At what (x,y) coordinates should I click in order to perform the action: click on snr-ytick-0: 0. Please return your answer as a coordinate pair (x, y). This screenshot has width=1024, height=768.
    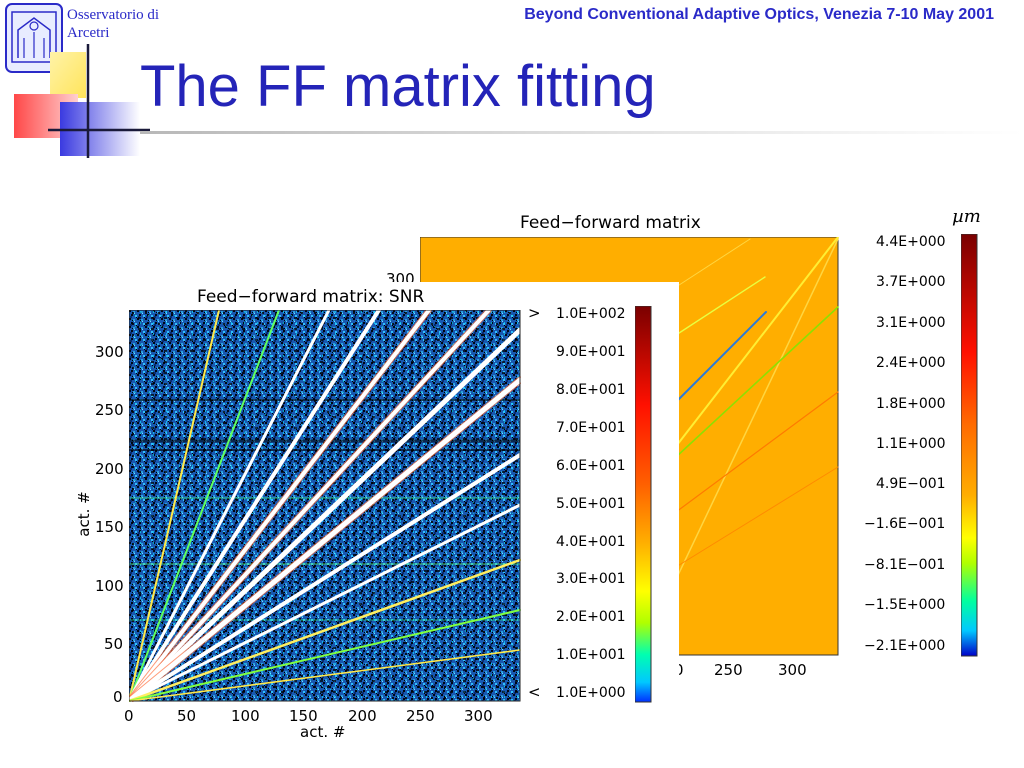
    Looking at the image, I should click on (118, 697).